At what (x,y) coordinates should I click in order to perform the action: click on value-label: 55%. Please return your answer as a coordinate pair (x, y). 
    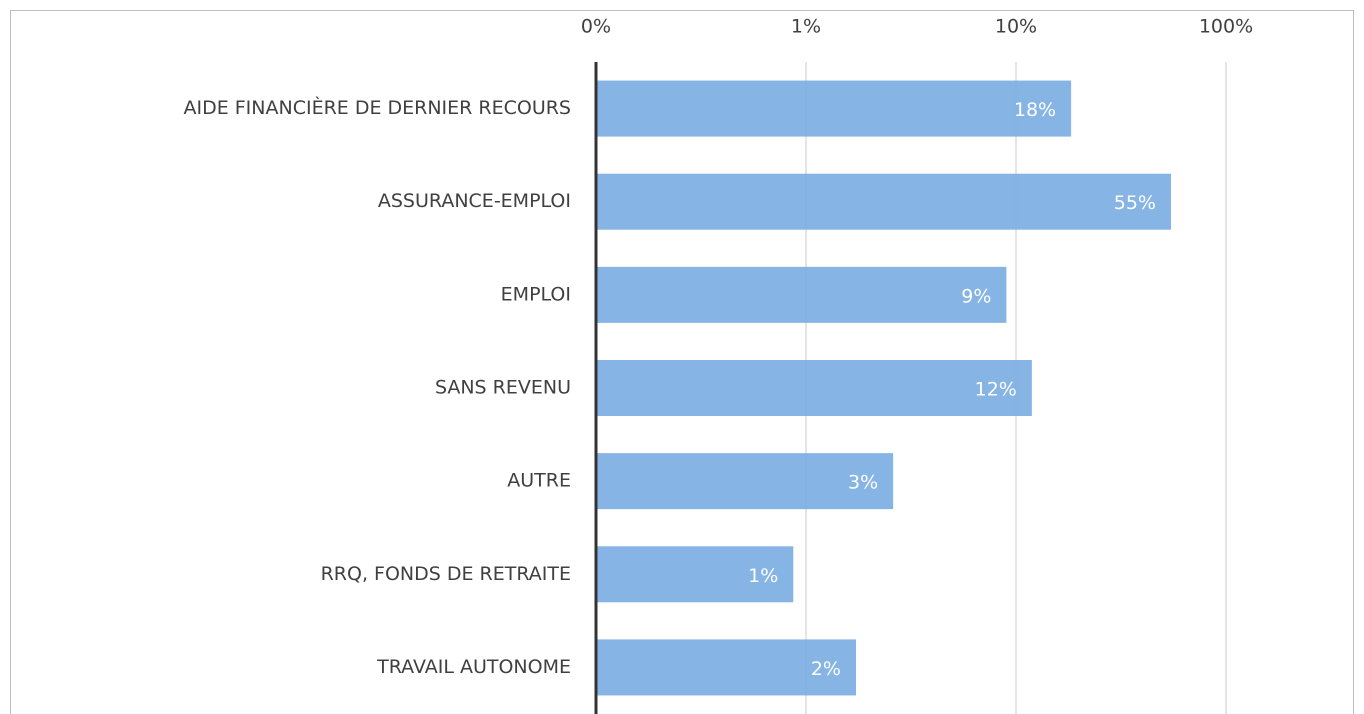
    Looking at the image, I should click on (1135, 203).